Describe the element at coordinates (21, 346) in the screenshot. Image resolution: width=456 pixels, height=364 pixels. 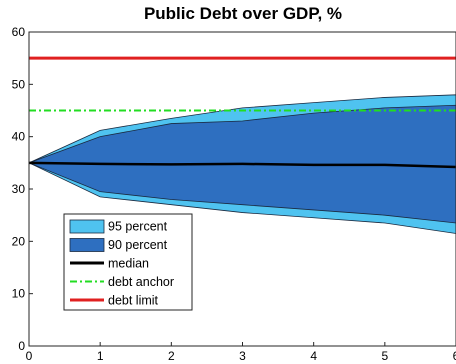
I see `y-tick-label: 0` at that location.